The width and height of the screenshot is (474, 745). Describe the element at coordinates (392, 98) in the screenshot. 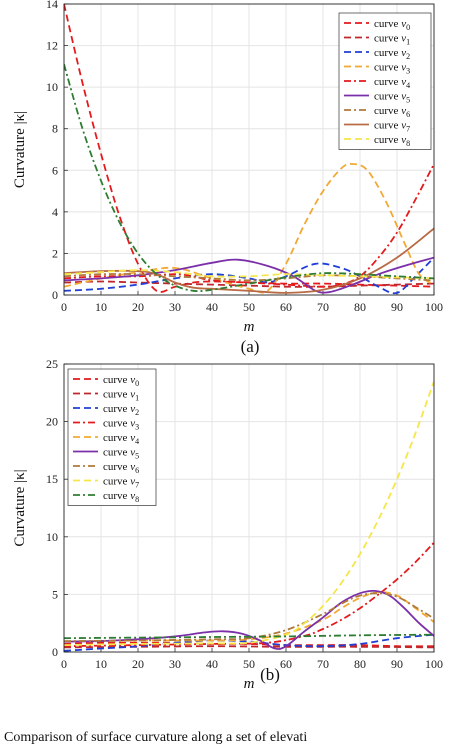

I see `chart-a-legend-label: curve v5` at that location.